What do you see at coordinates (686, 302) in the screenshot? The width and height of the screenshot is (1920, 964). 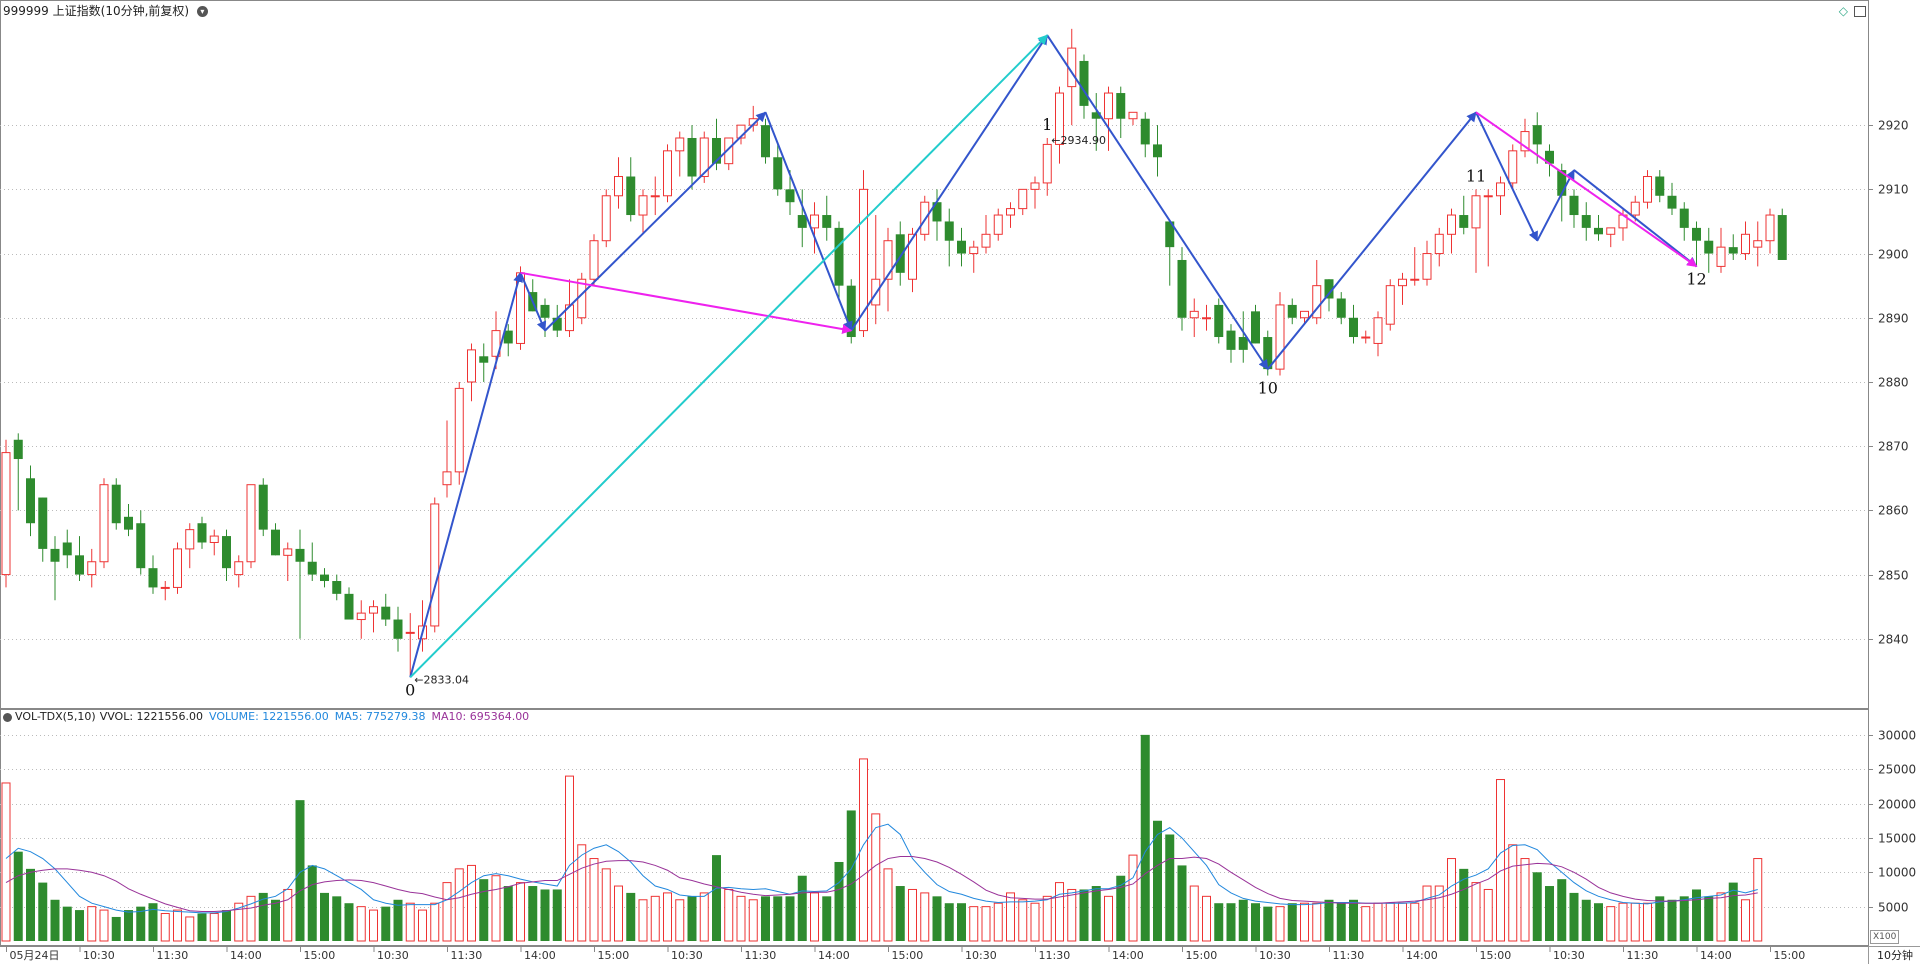 I see `wave-line` at bounding box center [686, 302].